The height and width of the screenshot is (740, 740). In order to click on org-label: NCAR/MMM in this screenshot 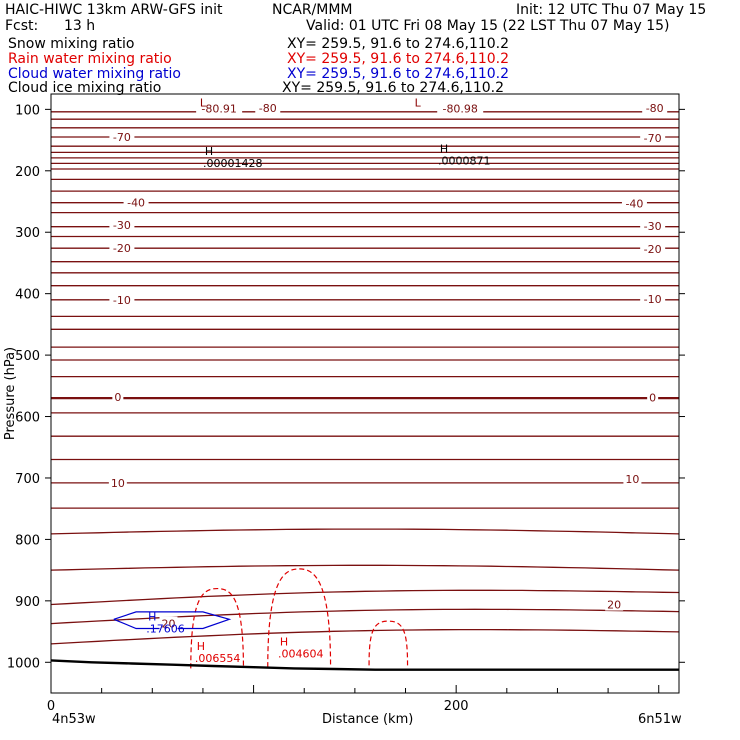, I will do `click(312, 10)`.